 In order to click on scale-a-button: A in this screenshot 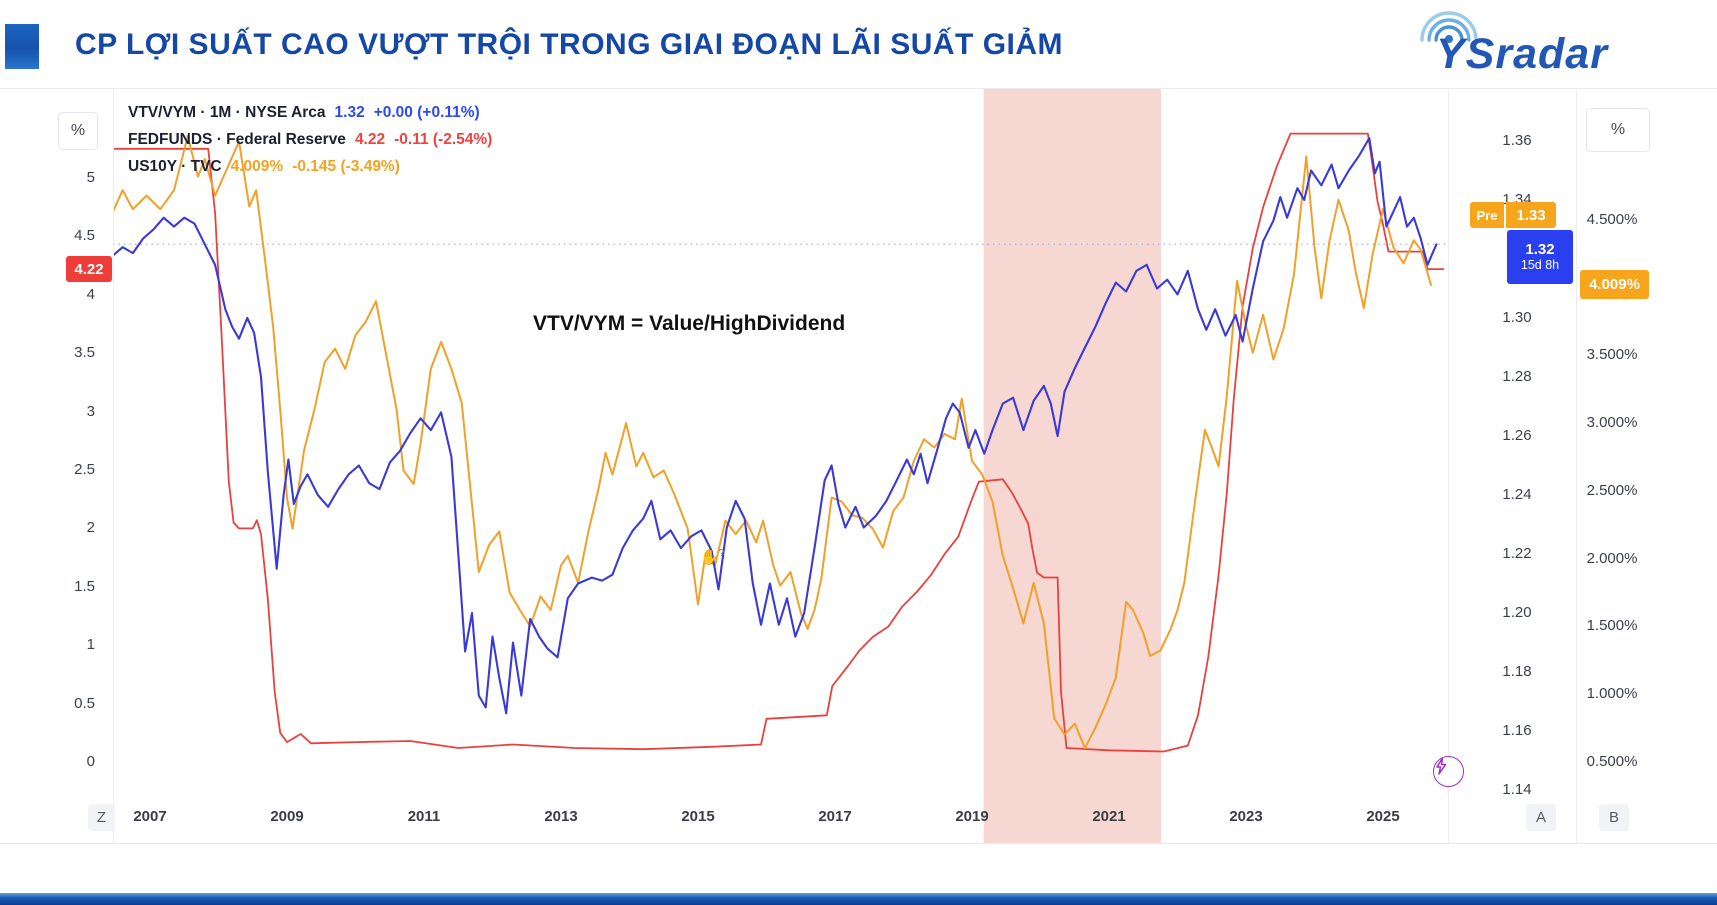, I will do `click(1541, 817)`.